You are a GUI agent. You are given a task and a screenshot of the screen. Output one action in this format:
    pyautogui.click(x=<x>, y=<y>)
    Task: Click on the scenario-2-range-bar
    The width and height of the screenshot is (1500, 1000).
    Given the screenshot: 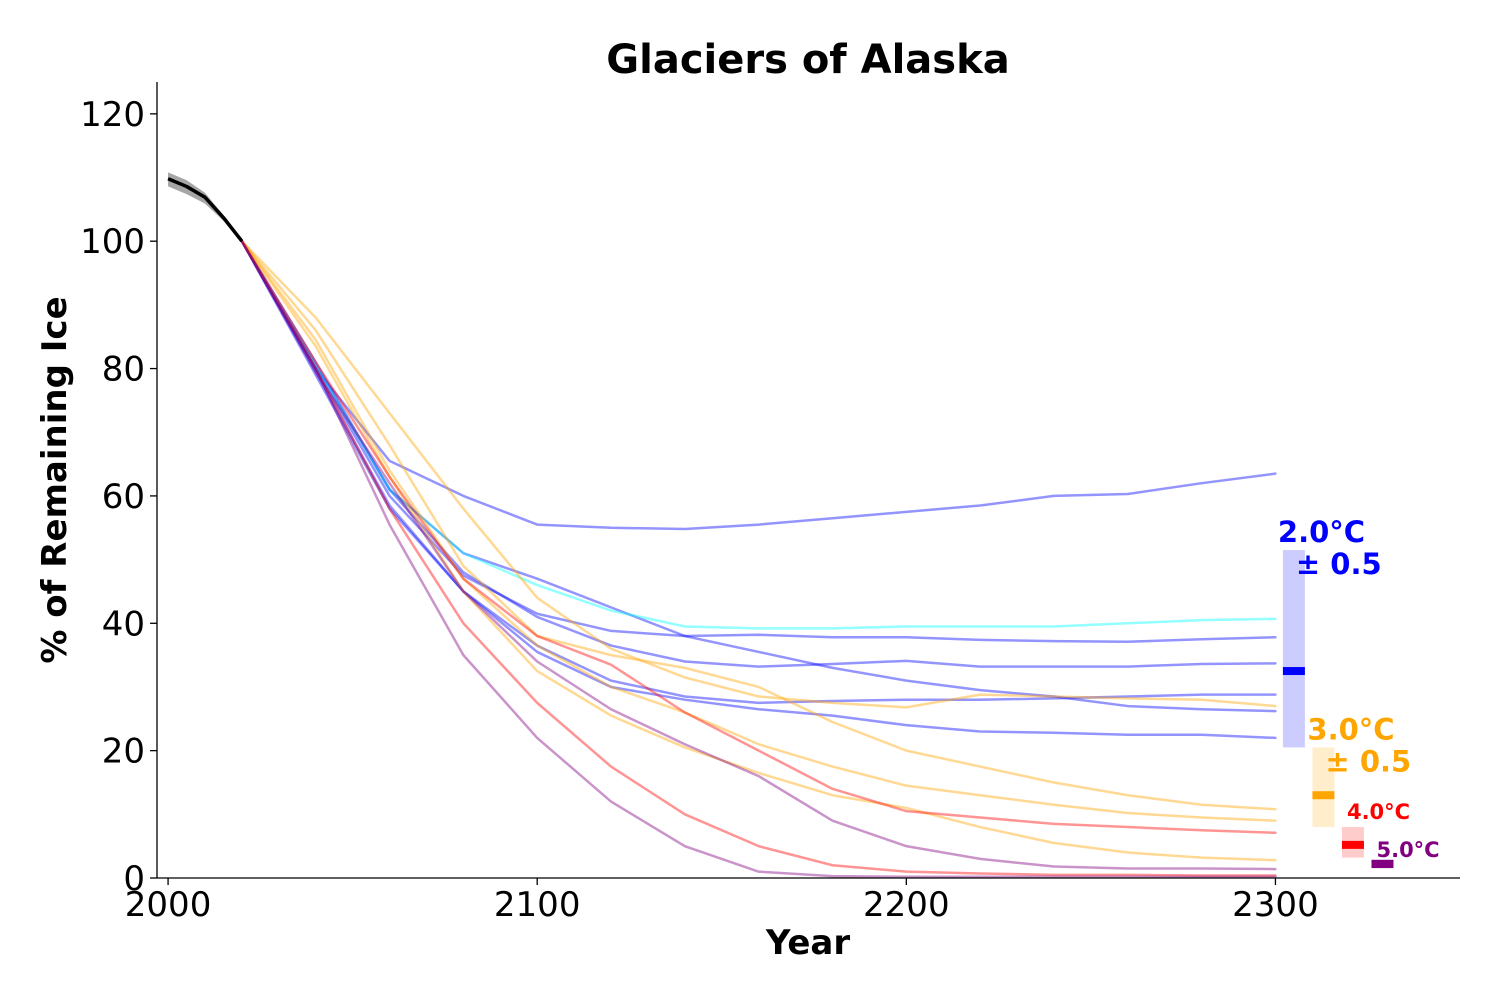 What is the action you would take?
    pyautogui.click(x=1293, y=649)
    